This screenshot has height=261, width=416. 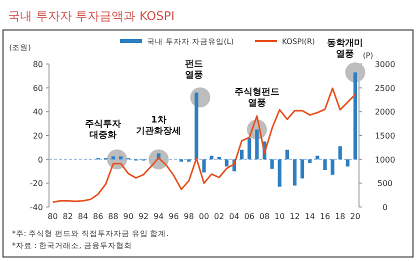 I want to click on x-tick-label: 02, so click(x=219, y=216).